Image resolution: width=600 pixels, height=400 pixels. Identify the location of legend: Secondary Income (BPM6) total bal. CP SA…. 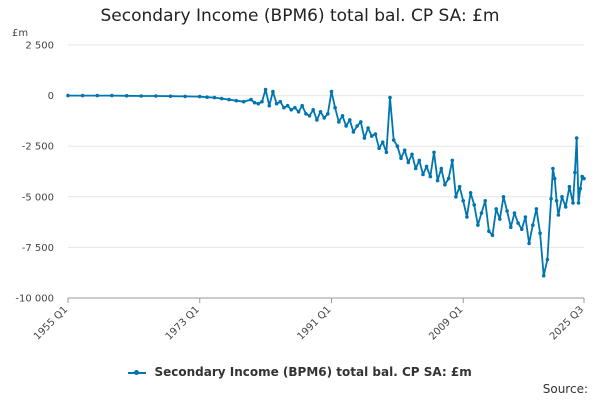
(300, 372).